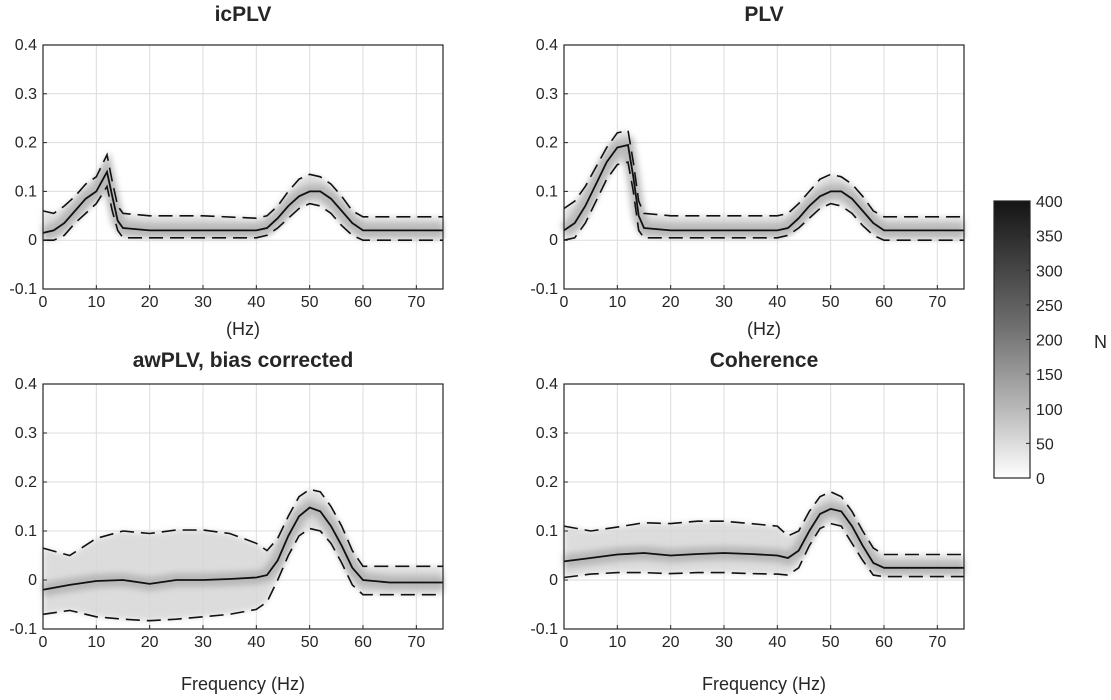 Image resolution: width=1111 pixels, height=700 pixels. I want to click on colorbar-tick-label: 100, so click(1049, 410).